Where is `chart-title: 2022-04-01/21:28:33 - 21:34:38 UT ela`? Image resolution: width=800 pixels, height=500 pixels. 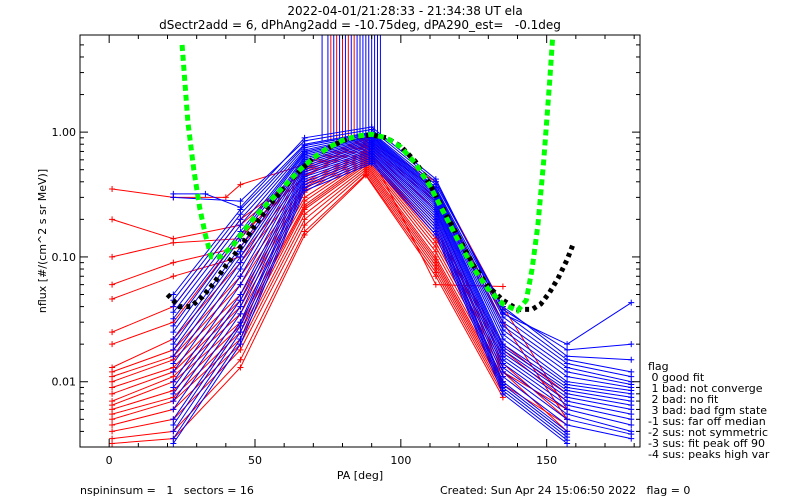 chart-title: 2022-04-01/21:28:33 - 21:34:38 UT ela is located at coordinates (404, 11).